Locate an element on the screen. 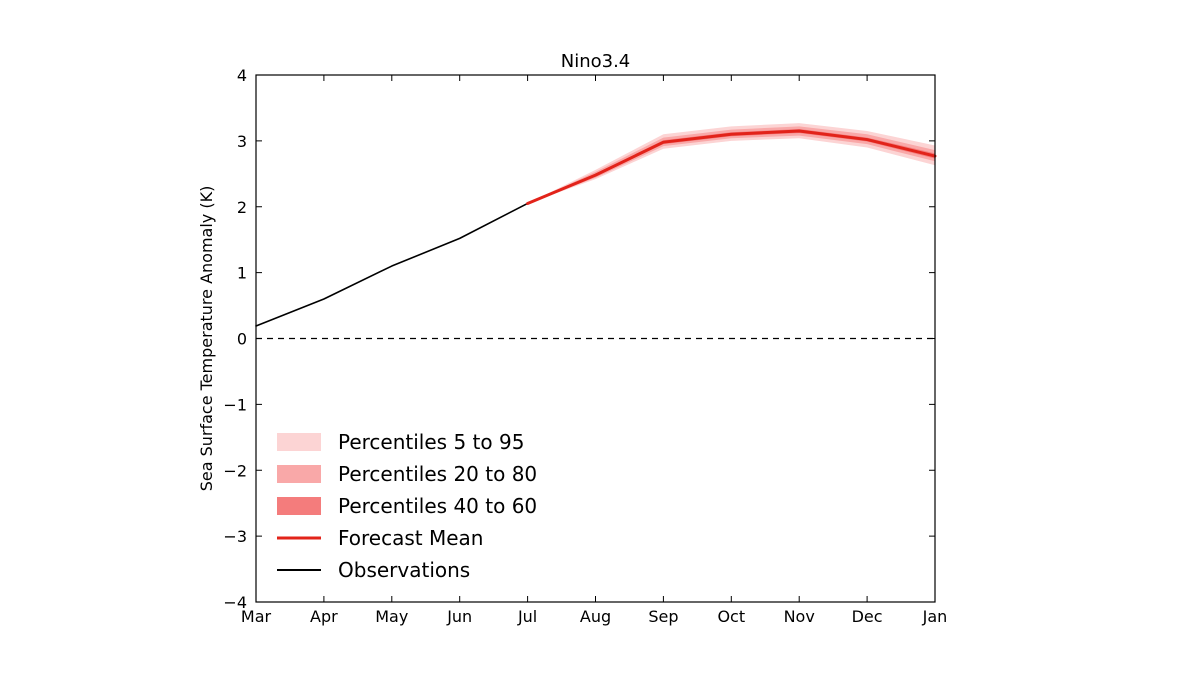 The width and height of the screenshot is (1200, 680). legend-label-percentiles-20-to-80: Percentiles 20 to 80 is located at coordinates (437, 474).